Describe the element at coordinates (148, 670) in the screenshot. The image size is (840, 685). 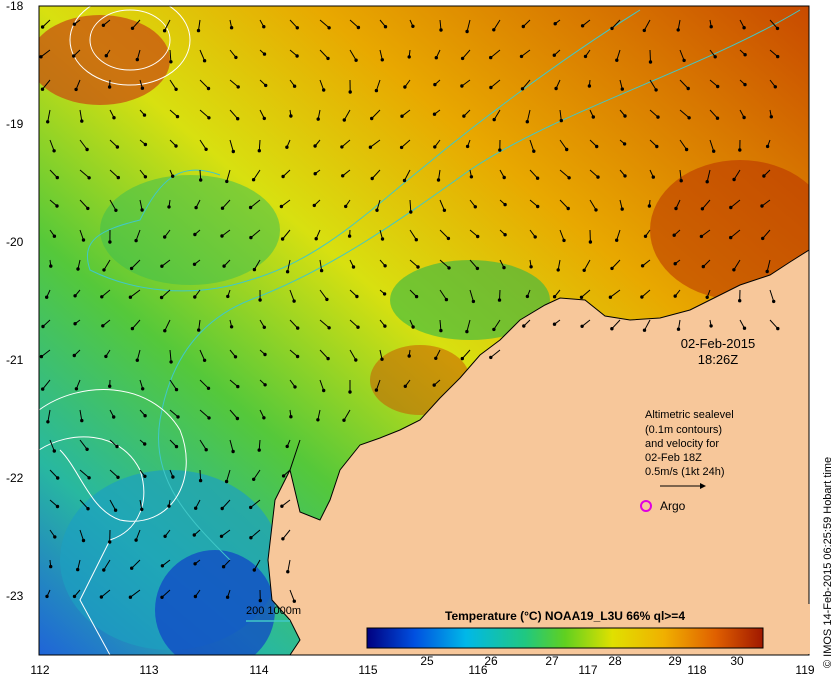
I see `lon-tick-label: 113` at that location.